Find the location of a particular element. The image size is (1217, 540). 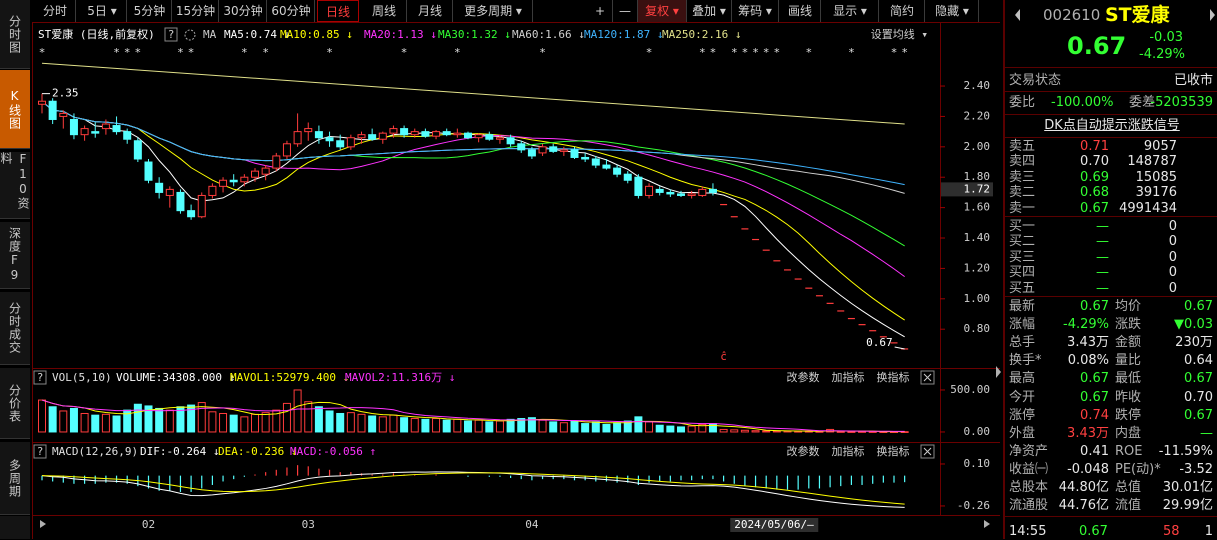

book-label: 买二 is located at coordinates (1022, 242).